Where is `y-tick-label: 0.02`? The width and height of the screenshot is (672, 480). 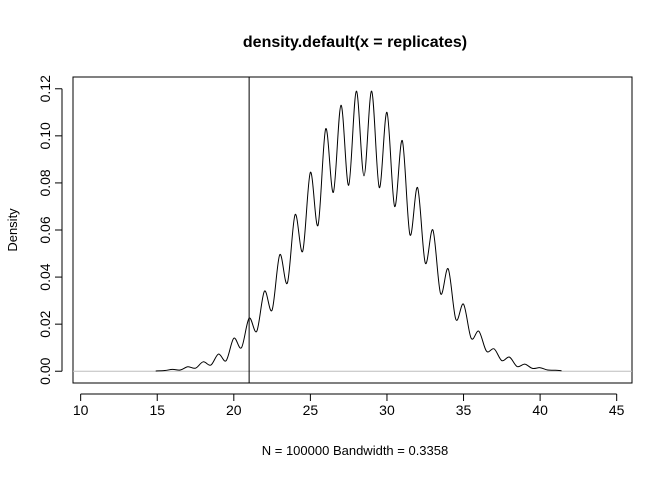
y-tick-label: 0.02 is located at coordinates (45, 323).